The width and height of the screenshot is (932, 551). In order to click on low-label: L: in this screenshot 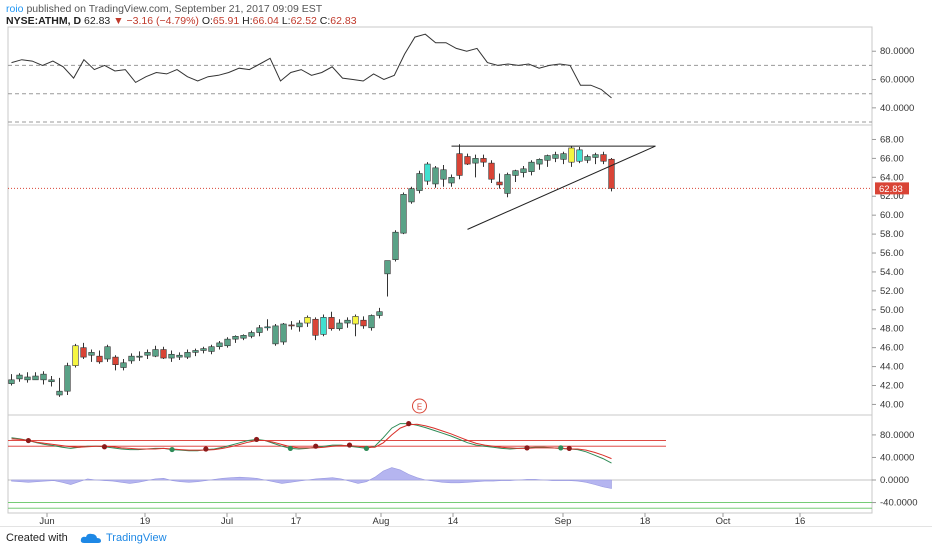, I will do `click(286, 21)`.